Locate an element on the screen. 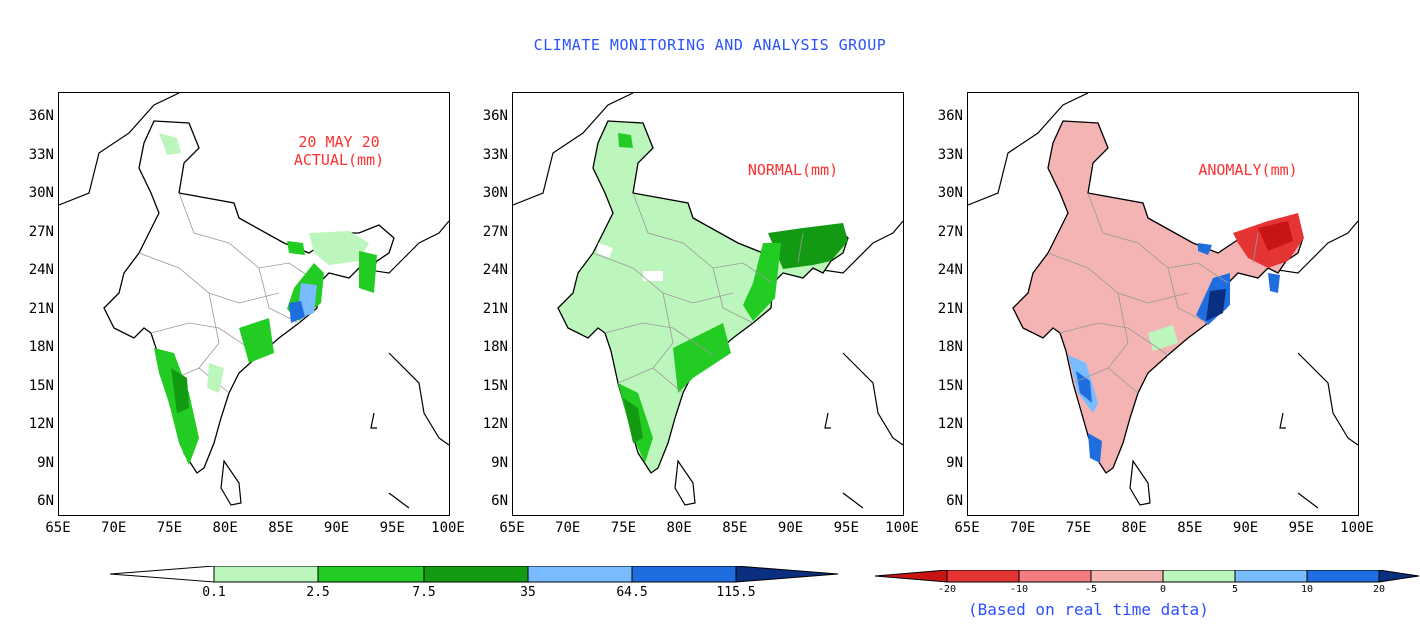 Image resolution: width=1420 pixels, height=634 pixels. colorbar-anomaly-label: 0 is located at coordinates (1163, 589).